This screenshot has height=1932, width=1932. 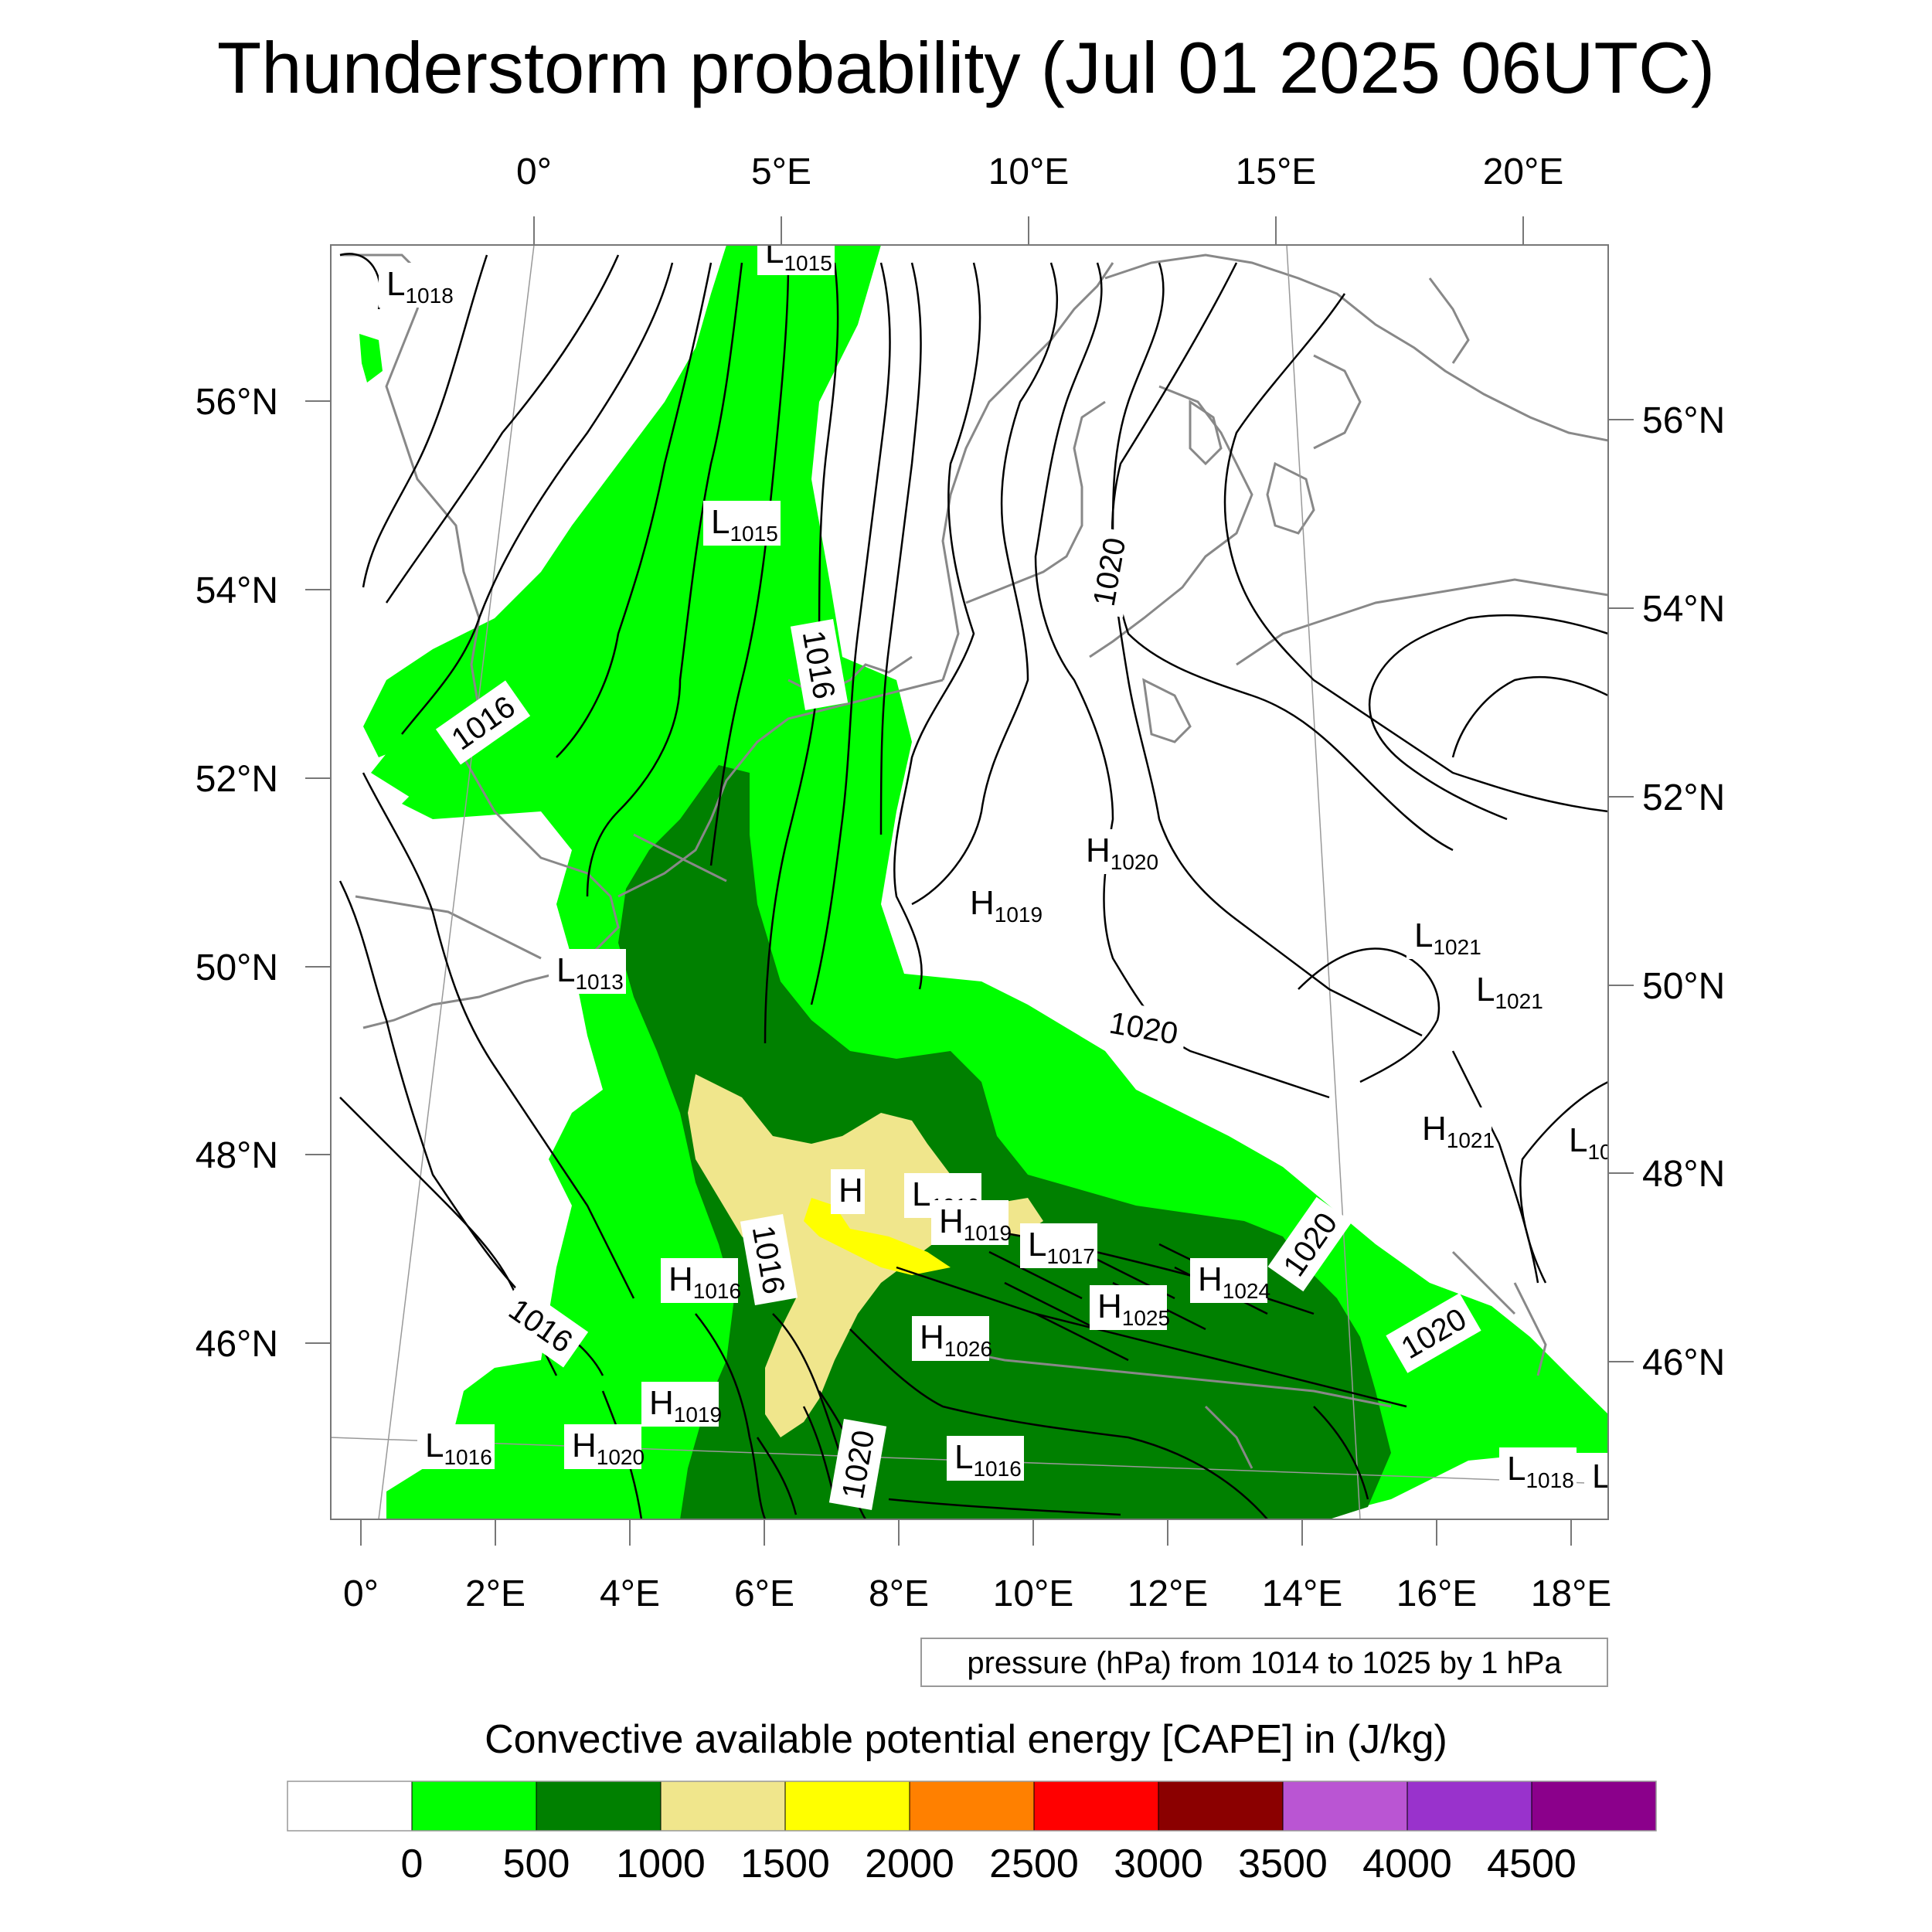 What do you see at coordinates (237, 780) in the screenshot?
I see `left-lat-label: 52°N` at bounding box center [237, 780].